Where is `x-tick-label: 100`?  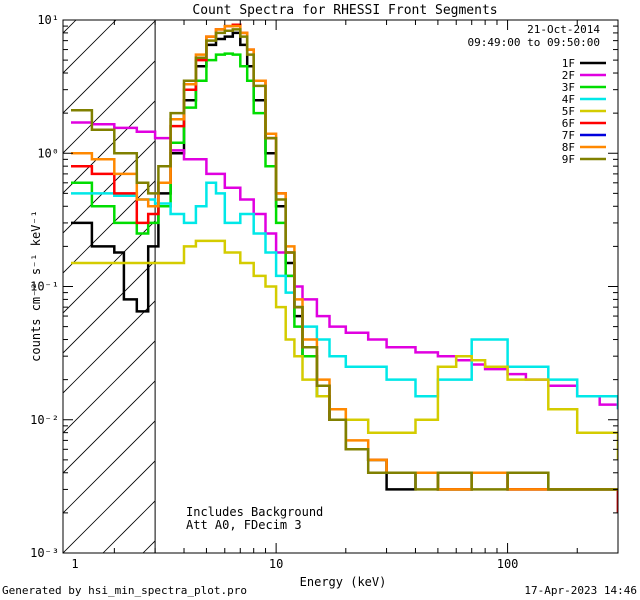
x-tick-label: 100 is located at coordinates (508, 564).